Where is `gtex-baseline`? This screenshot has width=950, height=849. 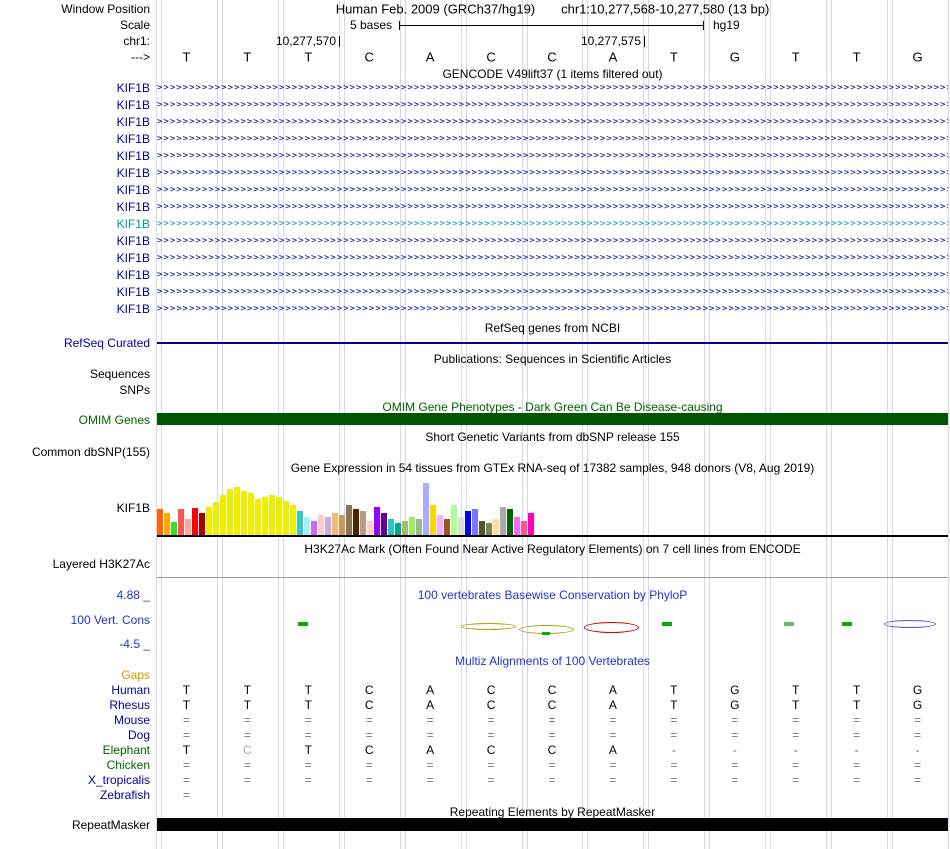
gtex-baseline is located at coordinates (552, 536).